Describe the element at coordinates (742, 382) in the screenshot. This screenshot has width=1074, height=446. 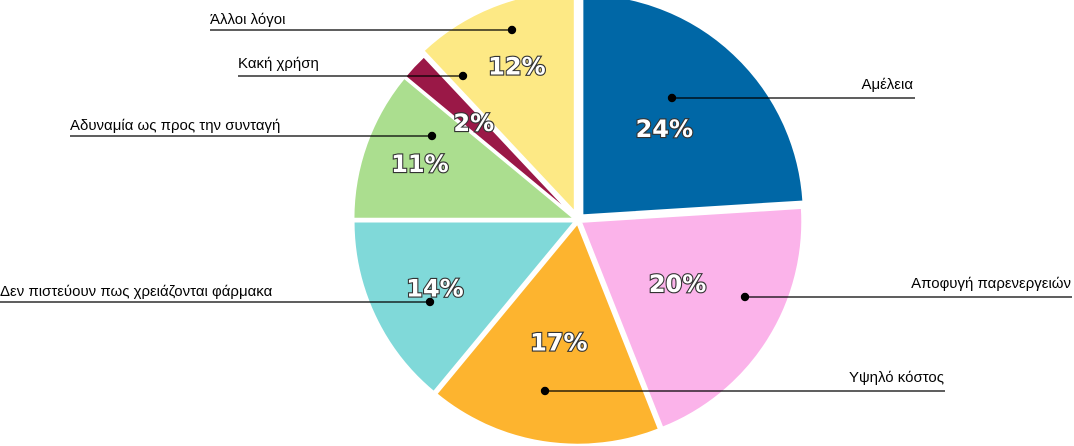
I see `pie-slice-callout: Υψηλό κόστος` at that location.